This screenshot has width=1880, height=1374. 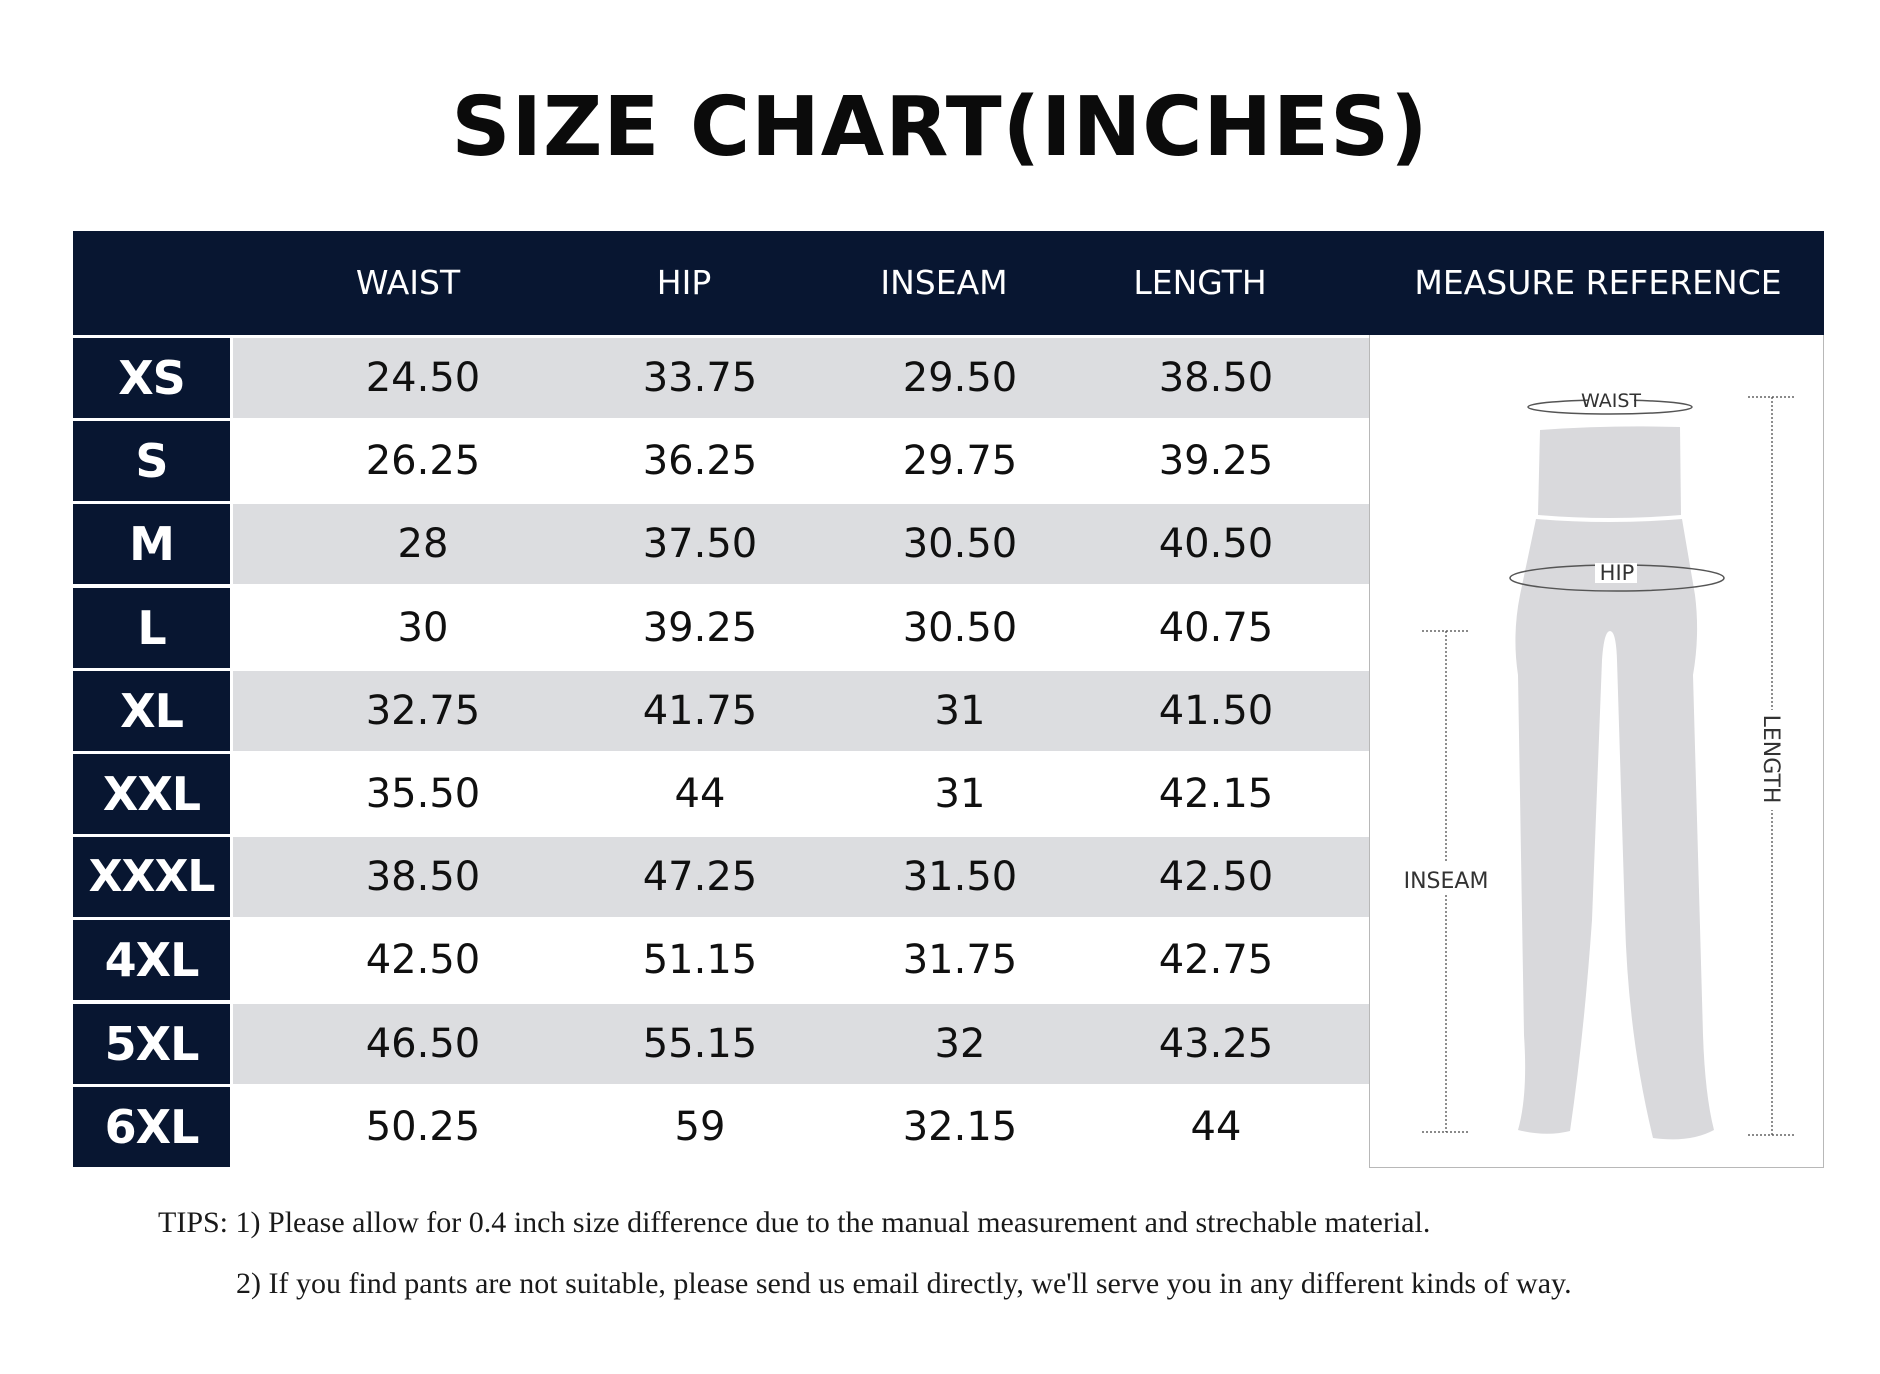 I want to click on header-inseam: INSEAM, so click(x=944, y=282).